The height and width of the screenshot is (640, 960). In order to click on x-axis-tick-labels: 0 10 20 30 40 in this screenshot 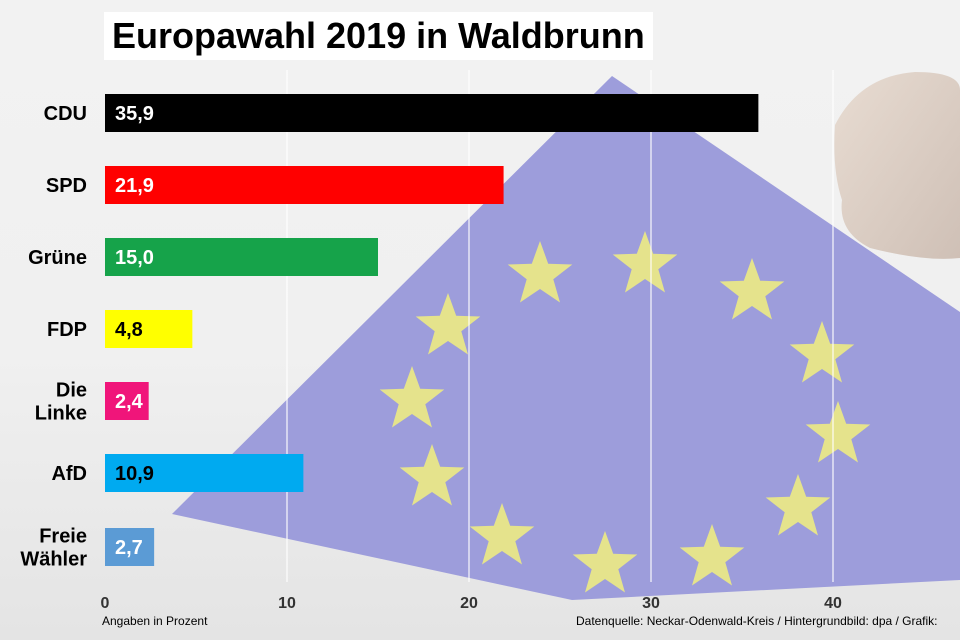, I will do `click(471, 603)`.